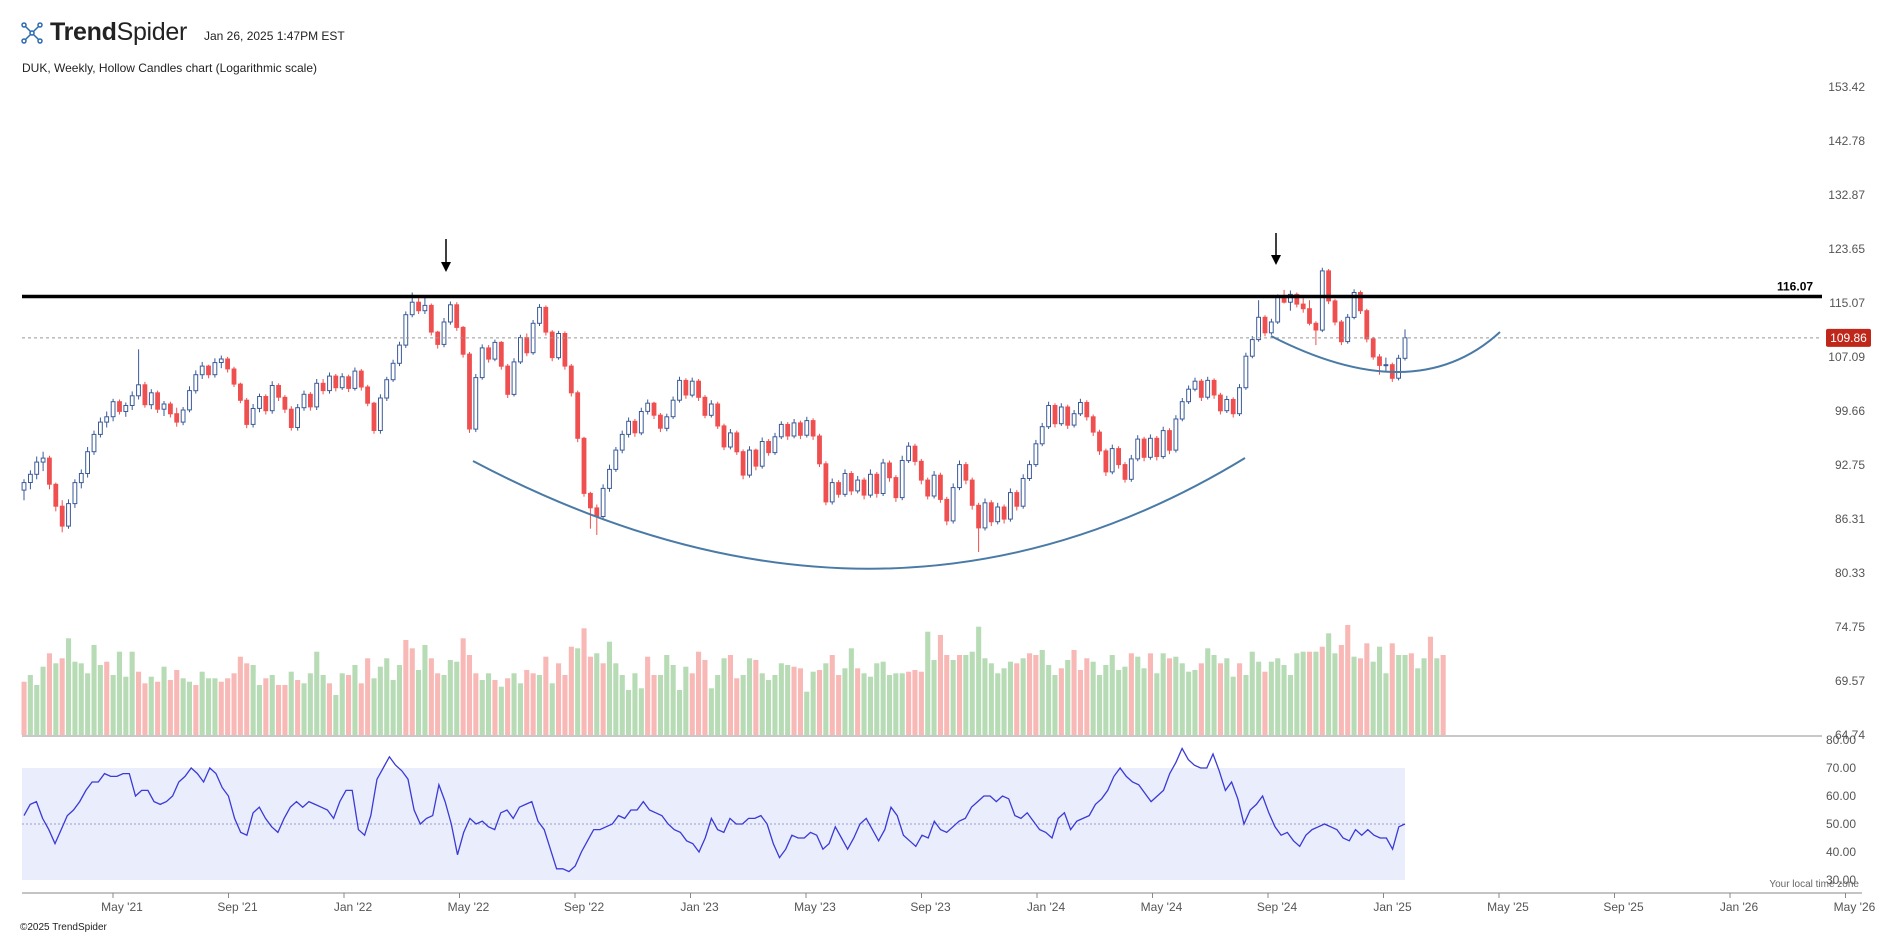  Describe the element at coordinates (1841, 796) in the screenshot. I see `rsi-axis-tick: 60.00` at that location.